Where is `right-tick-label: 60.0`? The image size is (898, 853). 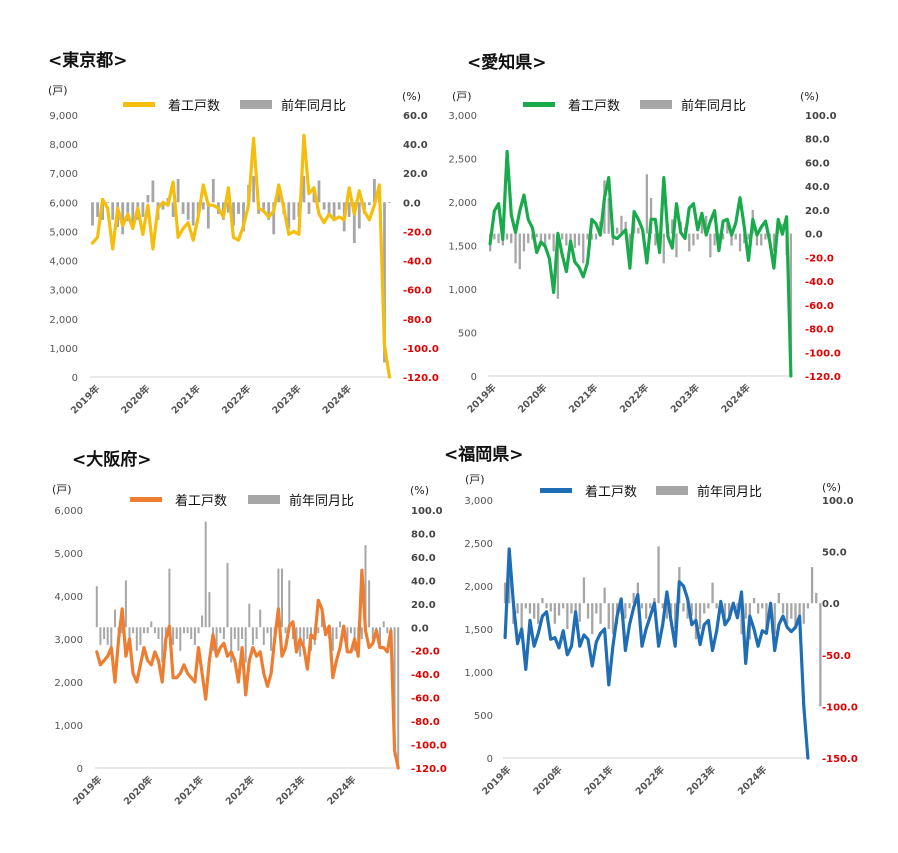
right-tick-label: 60.0 is located at coordinates (423, 558).